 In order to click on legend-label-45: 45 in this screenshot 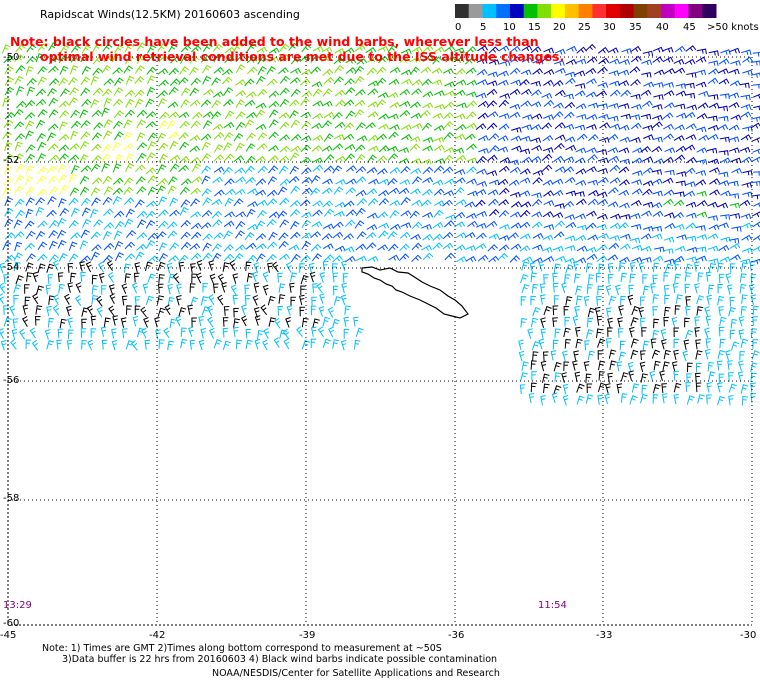, I will do `click(689, 27)`.